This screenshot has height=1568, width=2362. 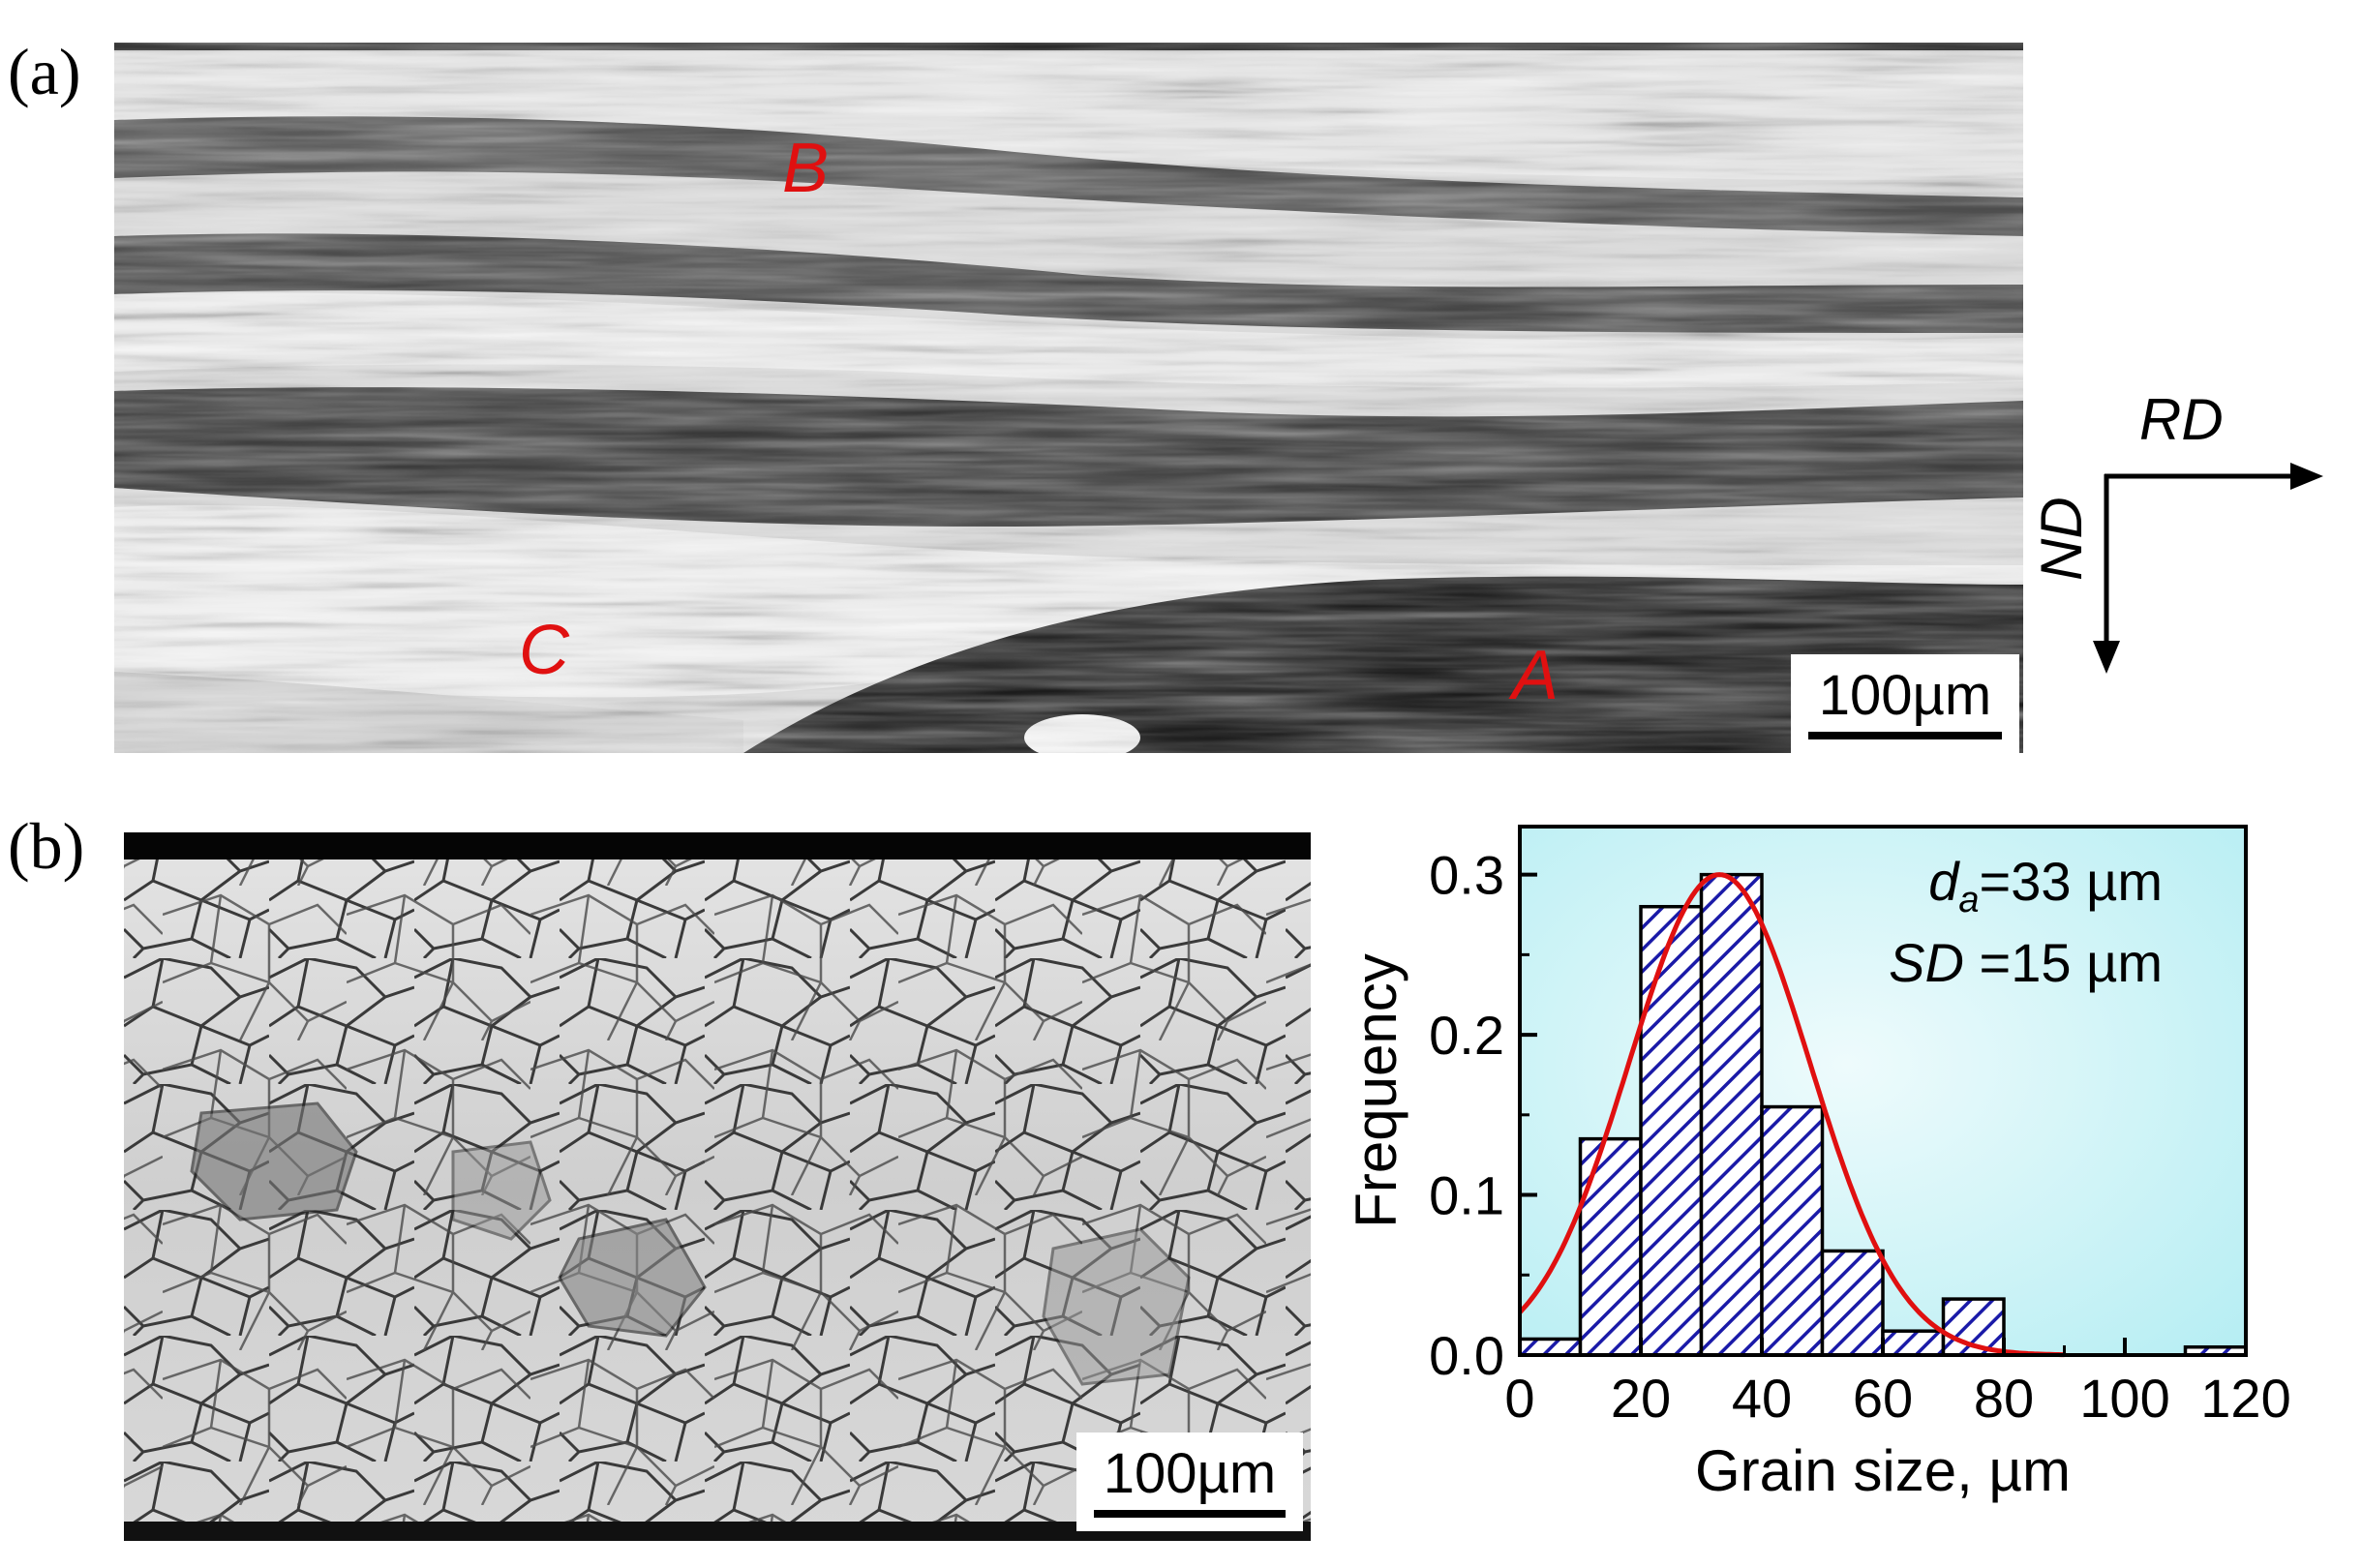 What do you see at coordinates (806, 168) in the screenshot?
I see `region-label-b: B` at bounding box center [806, 168].